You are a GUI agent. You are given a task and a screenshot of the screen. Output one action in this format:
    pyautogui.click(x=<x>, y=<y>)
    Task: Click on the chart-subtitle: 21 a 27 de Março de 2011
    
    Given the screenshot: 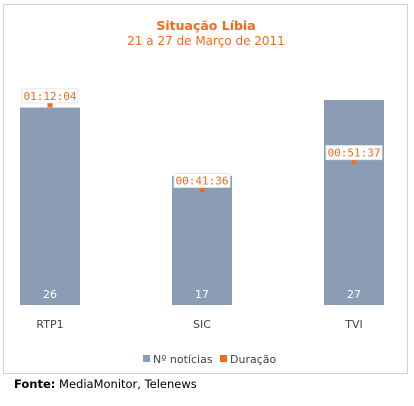 What is the action you would take?
    pyautogui.click(x=206, y=41)
    